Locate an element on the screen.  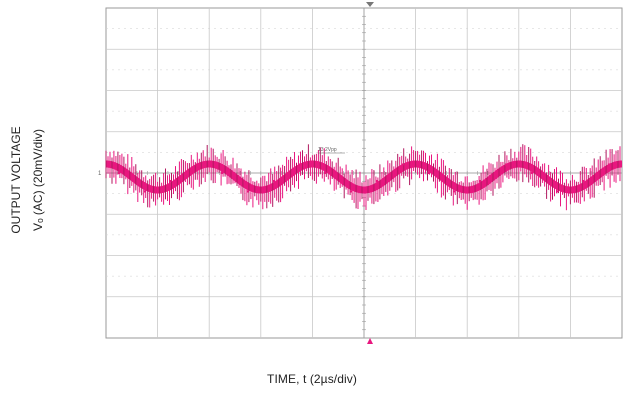
channel-marker: 1 is located at coordinates (100, 174).